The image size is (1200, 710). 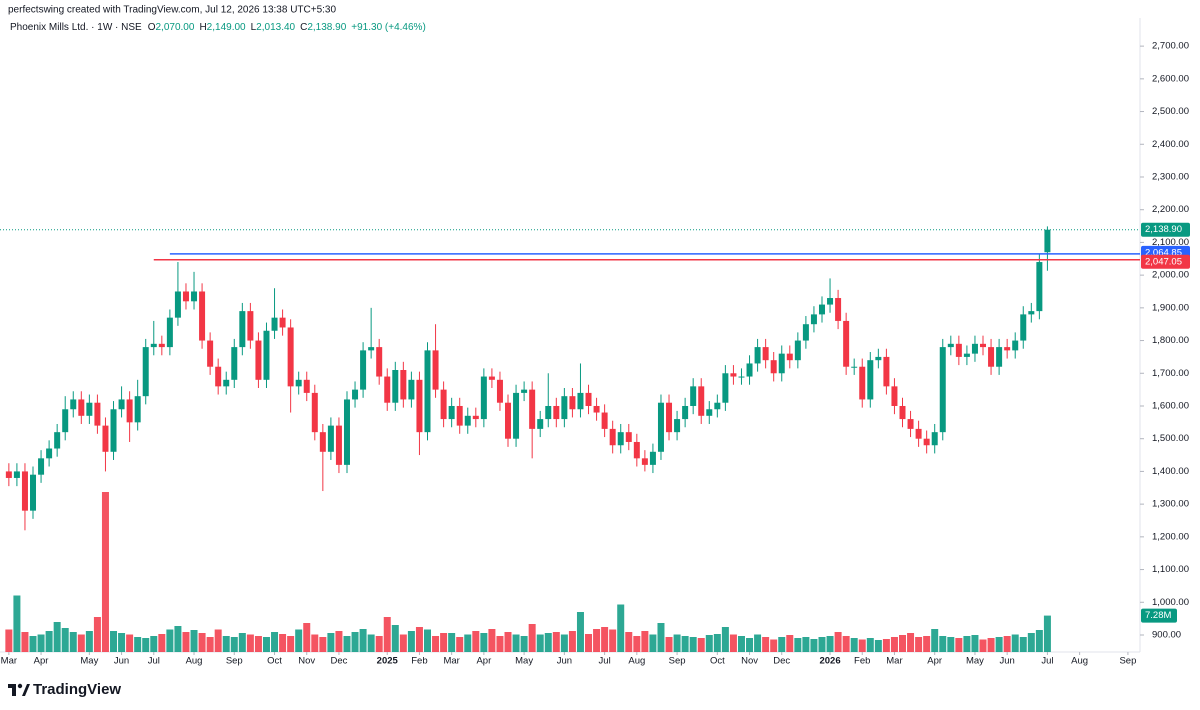 I want to click on y-tick-label: 1,700.00, so click(x=1170, y=373).